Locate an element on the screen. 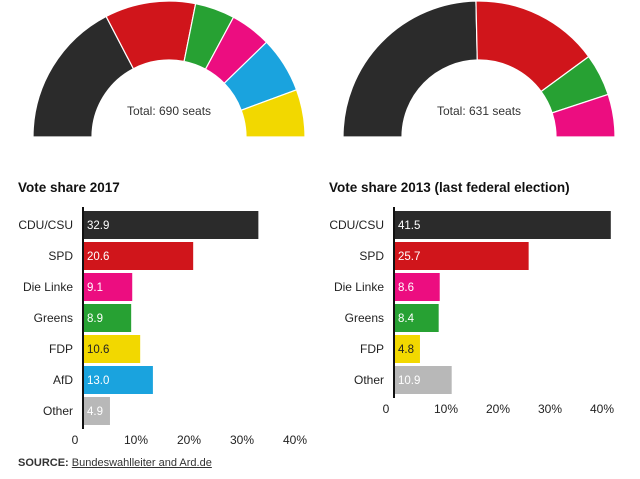  bar-chart-2017-category-other: Other is located at coordinates (58, 411).